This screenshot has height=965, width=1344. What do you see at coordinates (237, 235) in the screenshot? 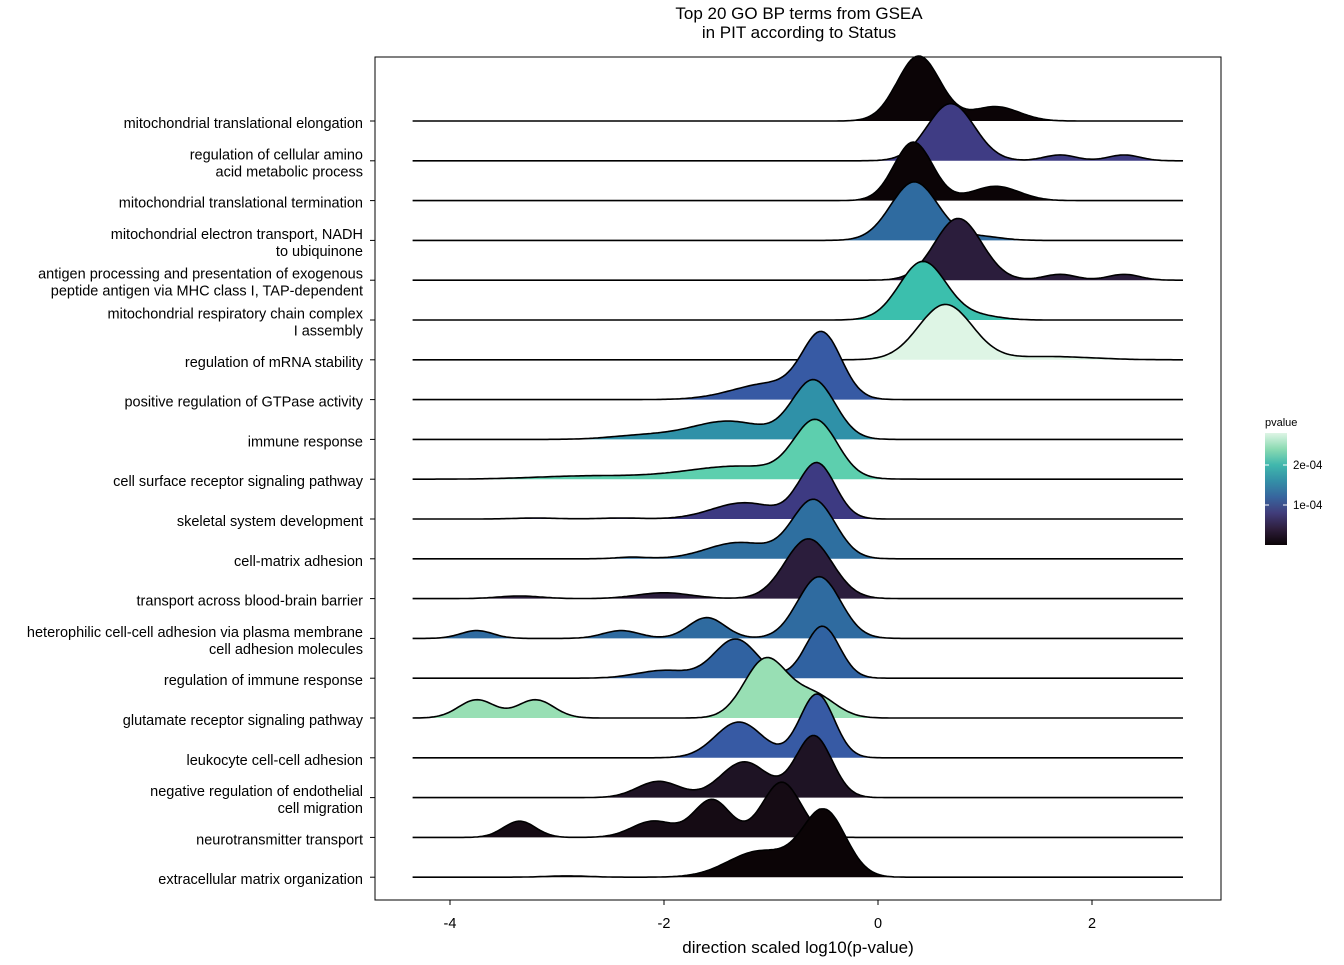
I see `y-tick-label-4-line-1: mitochondrial electron transport, NADH` at bounding box center [237, 235].